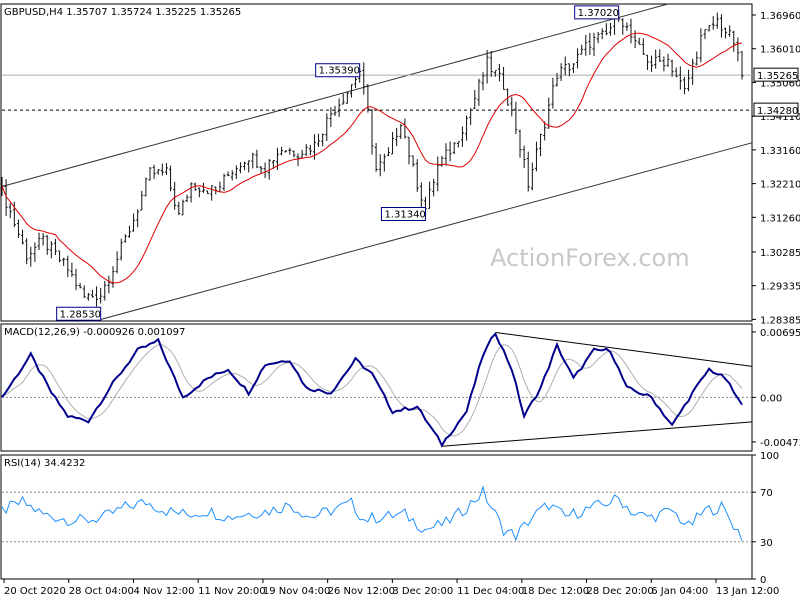 Image resolution: width=800 pixels, height=600 pixels. Describe the element at coordinates (597, 434) in the screenshot. I see `macd-lower-trendline` at that location.